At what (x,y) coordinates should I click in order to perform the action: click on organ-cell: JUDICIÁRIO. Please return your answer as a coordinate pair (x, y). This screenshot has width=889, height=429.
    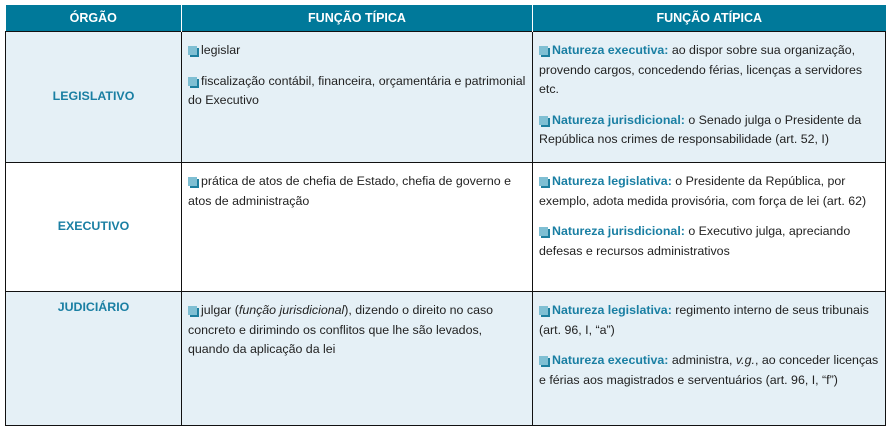
    Looking at the image, I should click on (93, 358).